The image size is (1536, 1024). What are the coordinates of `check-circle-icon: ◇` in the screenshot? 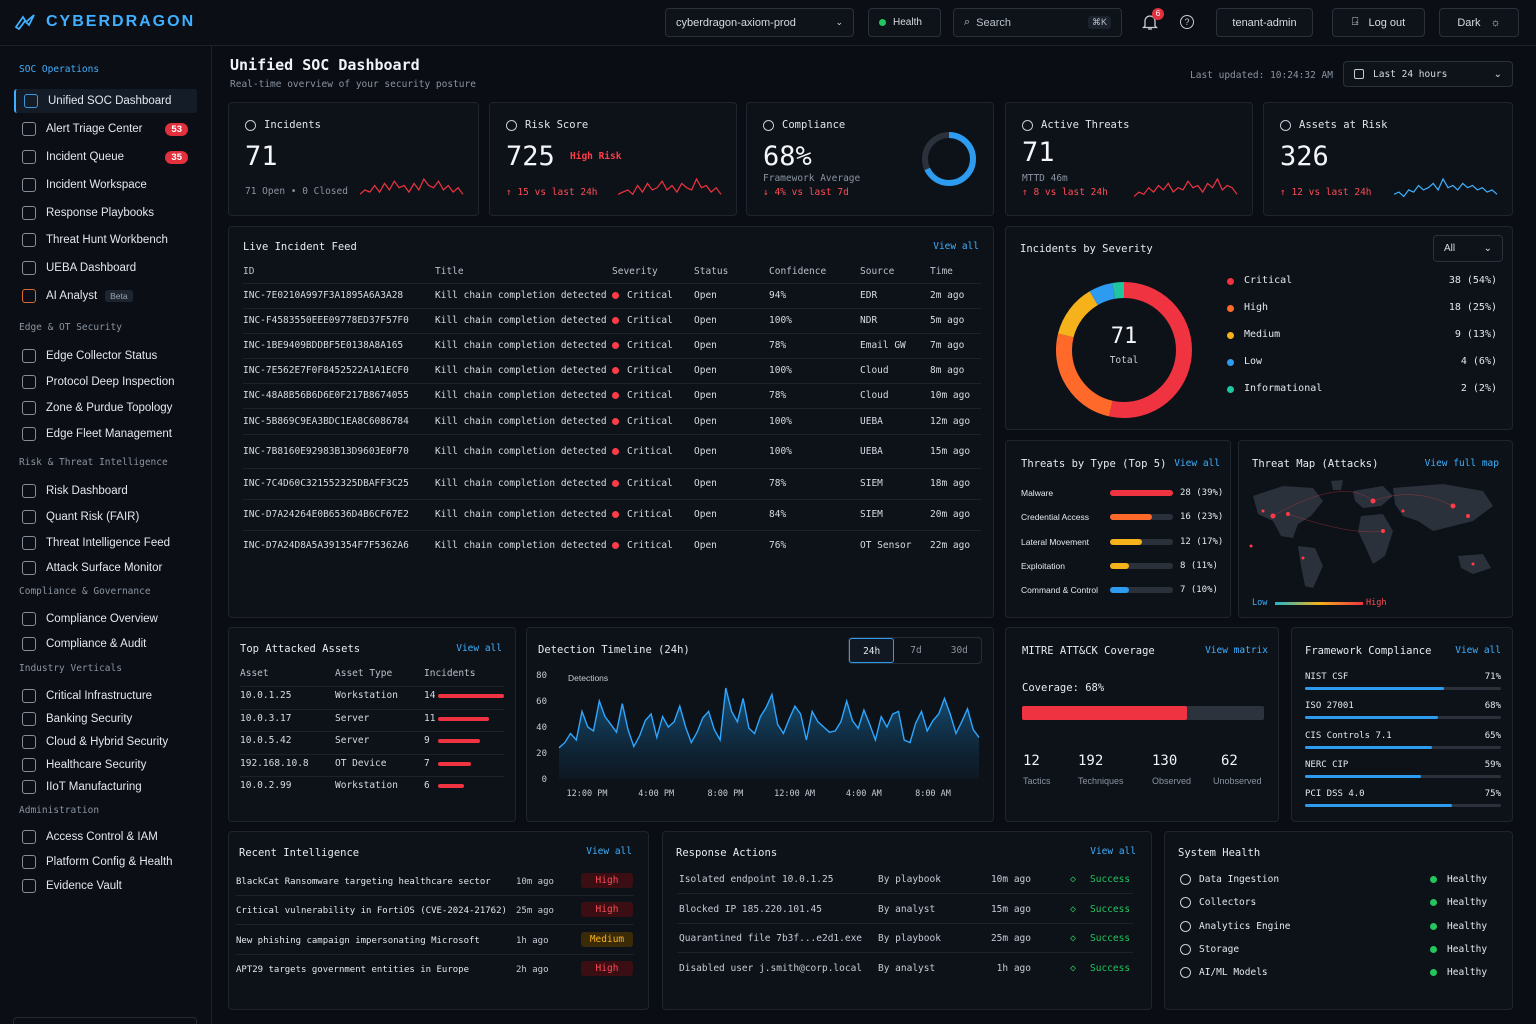 It's located at (1073, 939).